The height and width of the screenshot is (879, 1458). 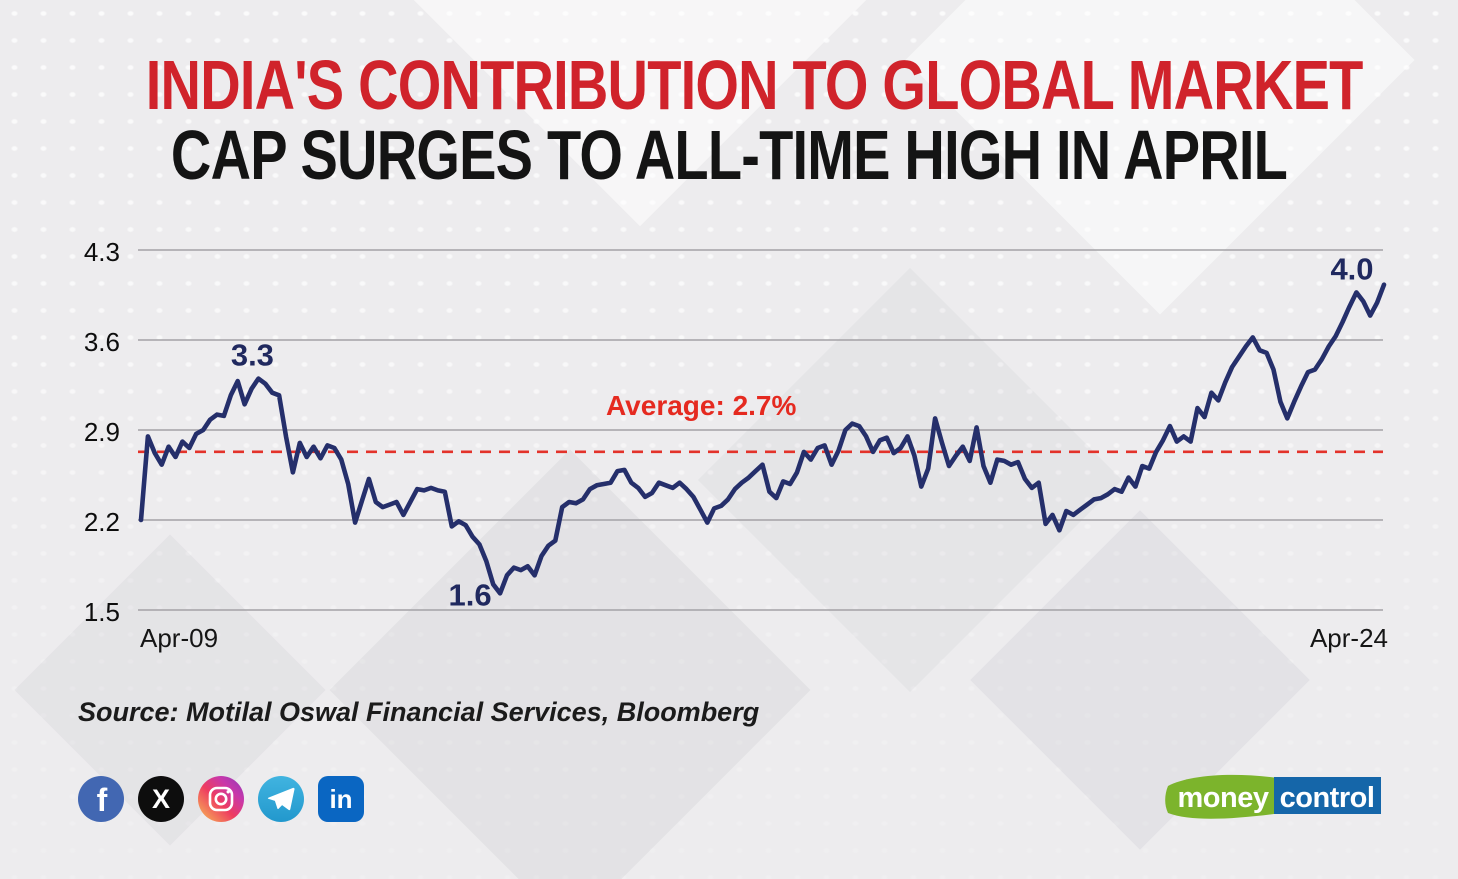 I want to click on telegram-plane-glyph, so click(x=281, y=799).